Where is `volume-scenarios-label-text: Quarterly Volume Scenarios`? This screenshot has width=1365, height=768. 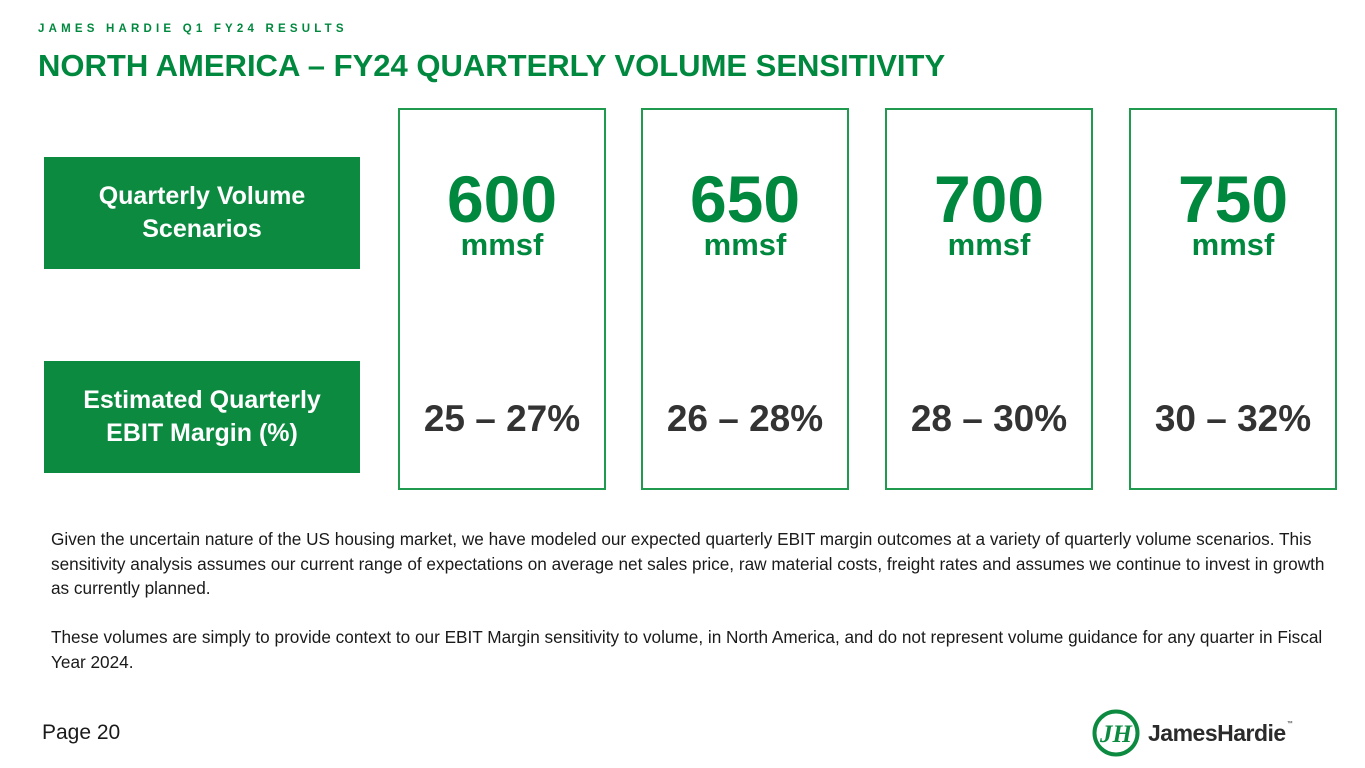 volume-scenarios-label-text: Quarterly Volume Scenarios is located at coordinates (202, 212).